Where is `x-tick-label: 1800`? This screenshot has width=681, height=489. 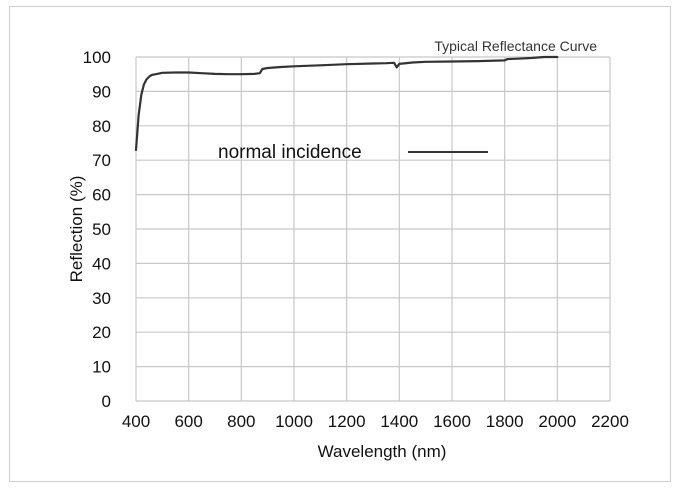
x-tick-label: 1800 is located at coordinates (505, 421).